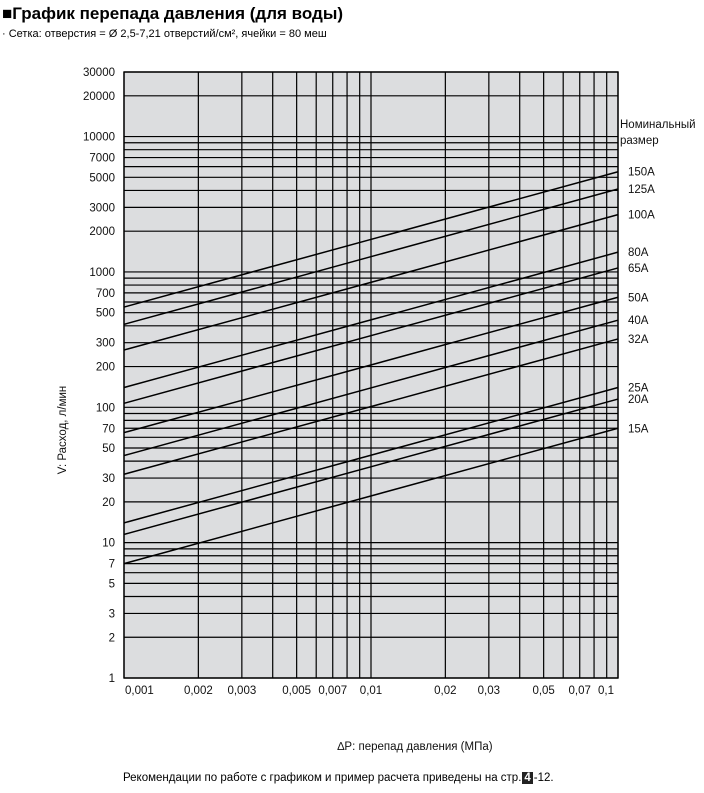 This screenshot has width=704, height=793. Describe the element at coordinates (638, 253) in the screenshot. I see `series-label: 80A` at that location.